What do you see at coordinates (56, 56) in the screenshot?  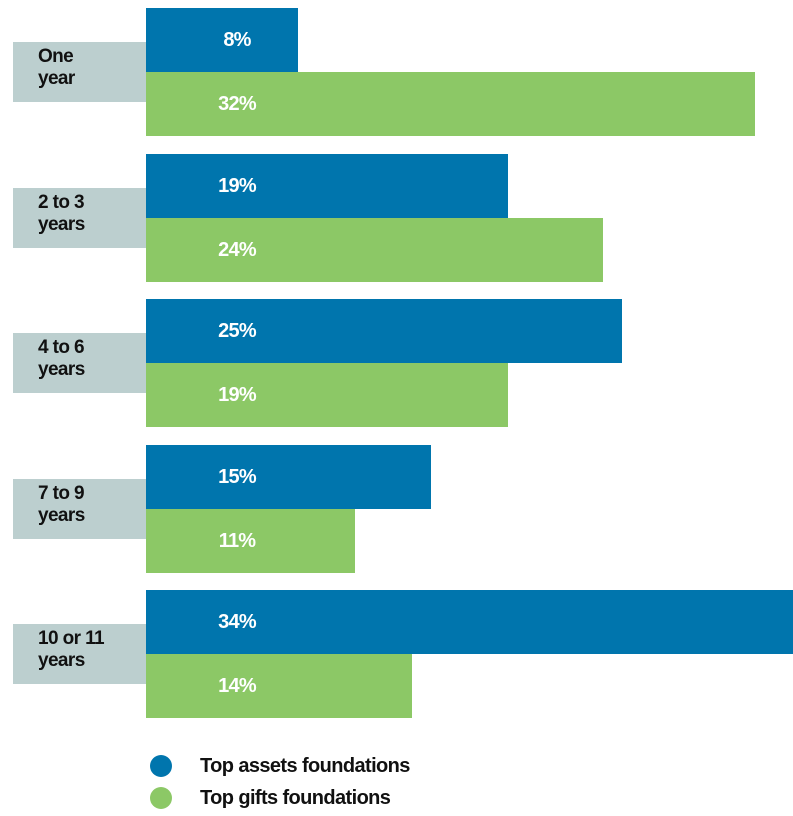 I see `category-label-line: One` at bounding box center [56, 56].